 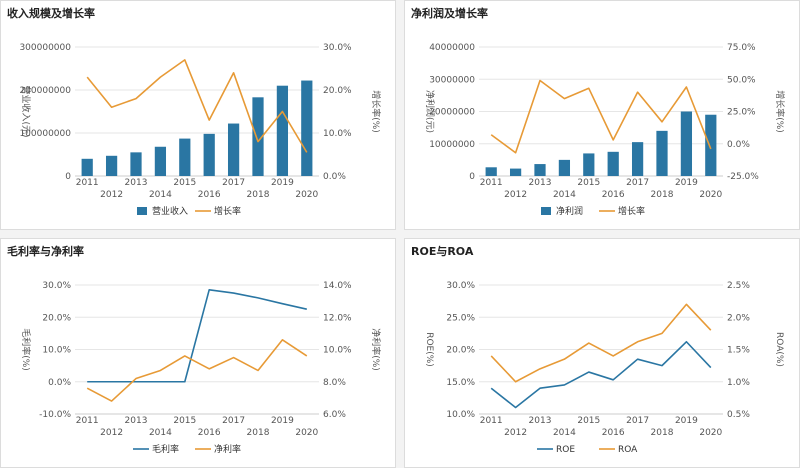 What do you see at coordinates (738, 351) in the screenshot?
I see `y-tick-label-right: 1.5%` at bounding box center [738, 351].